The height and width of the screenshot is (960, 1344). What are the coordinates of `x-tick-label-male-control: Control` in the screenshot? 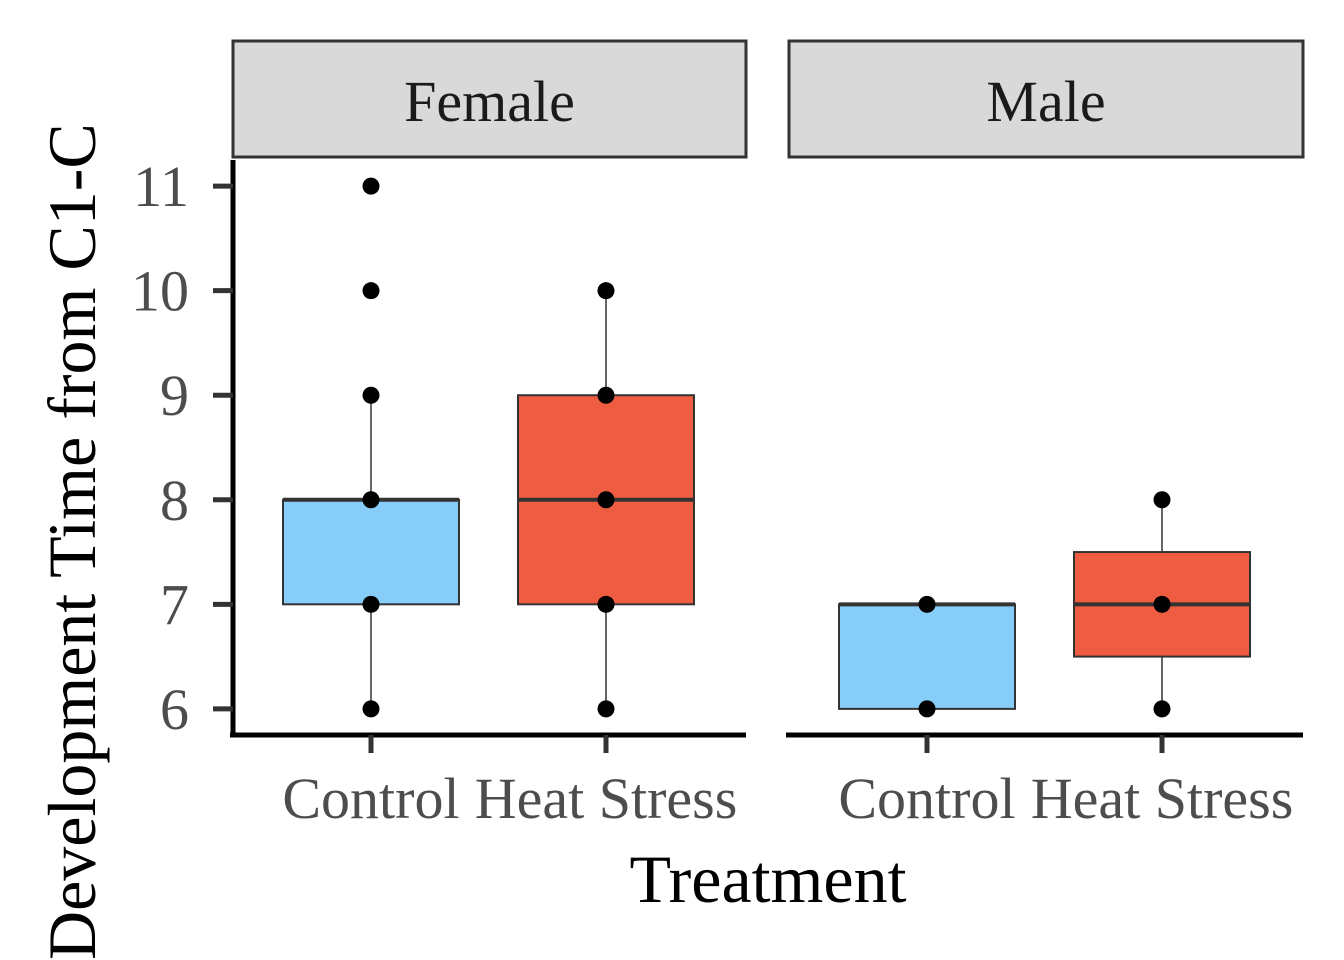 It's located at (926, 798).